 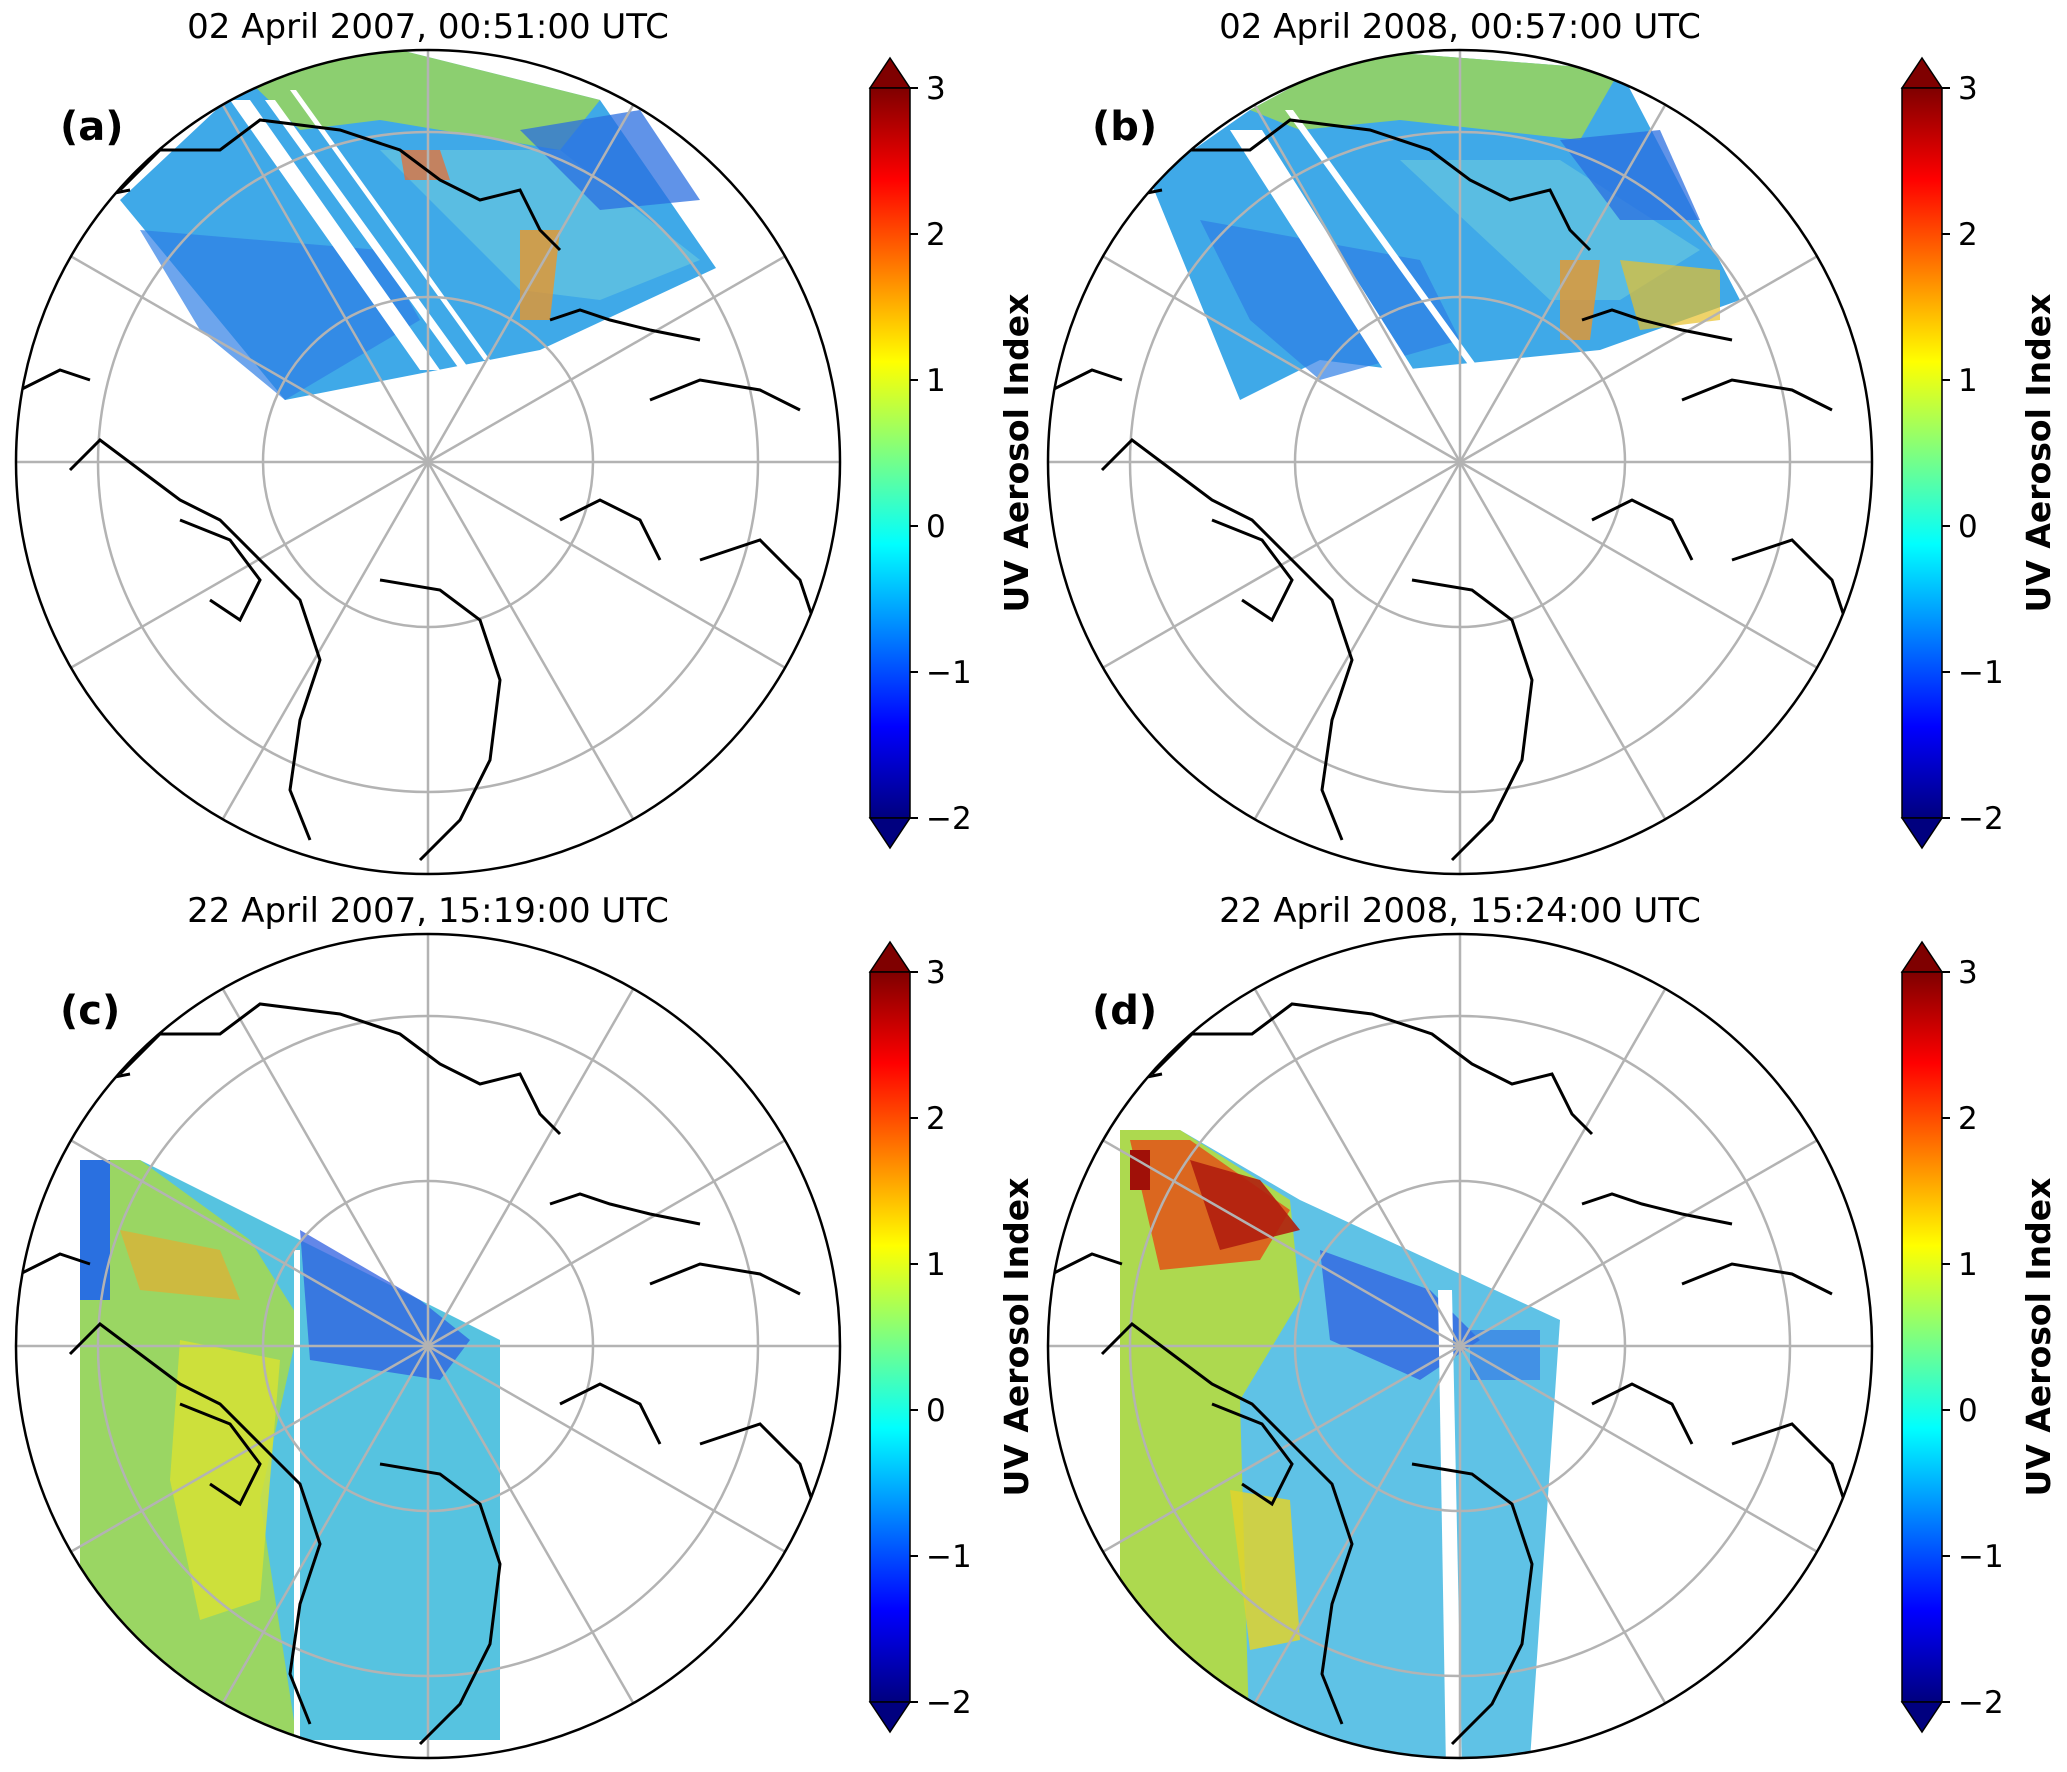 I want to click on panel-title: 22 April 2007, 15:19:00 UTC, so click(x=428, y=911).